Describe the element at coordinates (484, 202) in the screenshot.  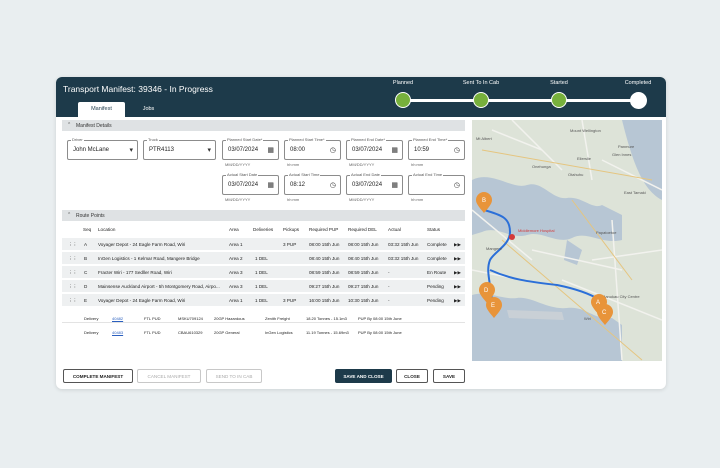
I see `map-pin-b: B` at that location.